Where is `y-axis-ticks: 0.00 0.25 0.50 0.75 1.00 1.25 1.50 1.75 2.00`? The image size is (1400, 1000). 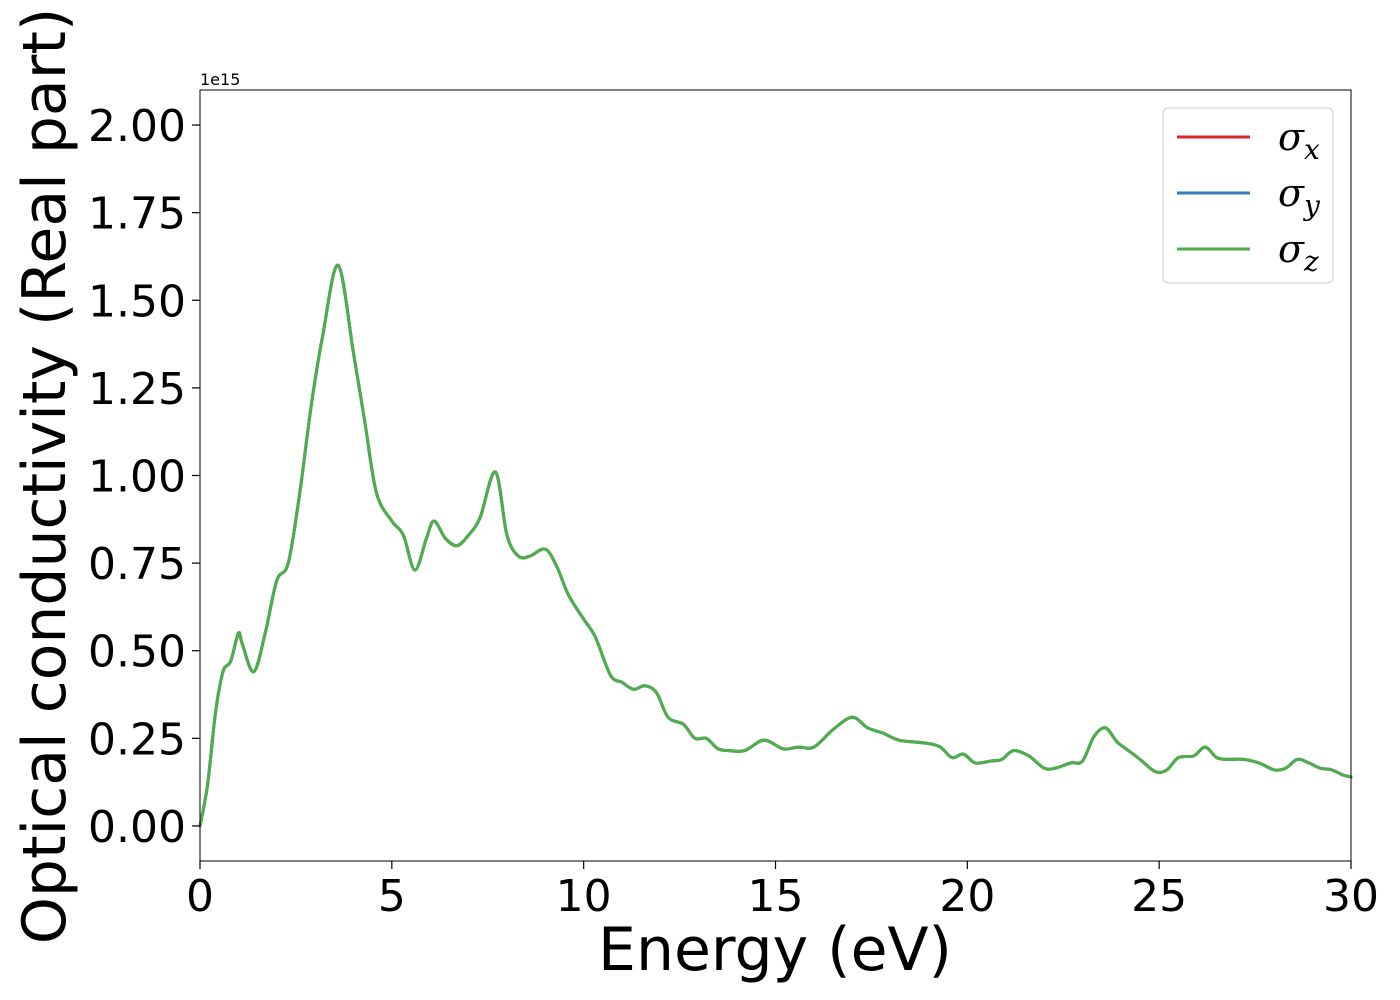
y-axis-ticks: 0.00 0.25 0.50 0.75 1.00 1.25 1.50 1.75 2.00 is located at coordinates (144, 477).